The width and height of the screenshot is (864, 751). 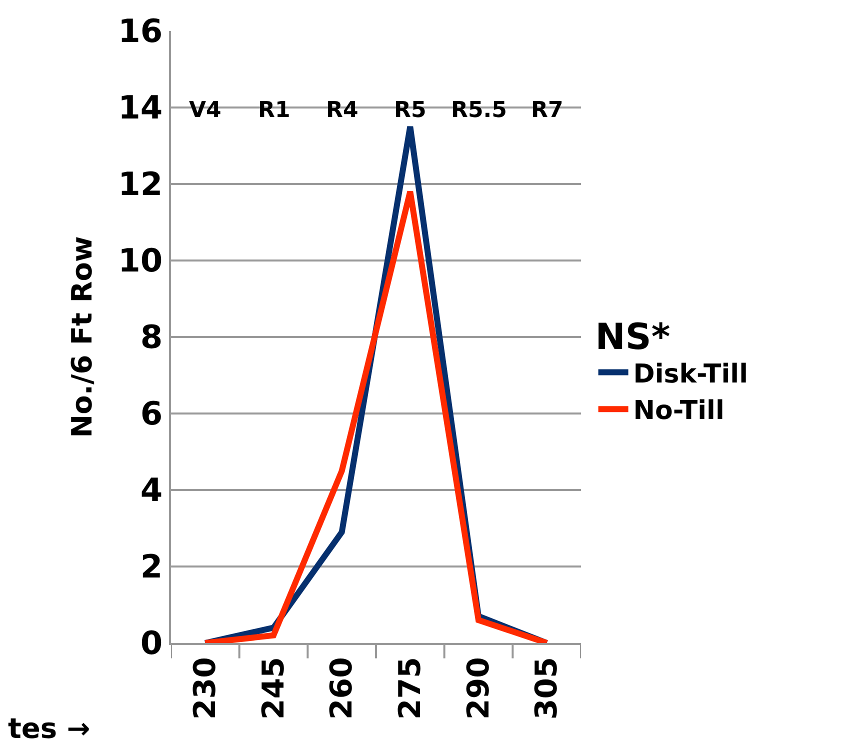 I want to click on x-tick-label: 230, so click(x=205, y=688).